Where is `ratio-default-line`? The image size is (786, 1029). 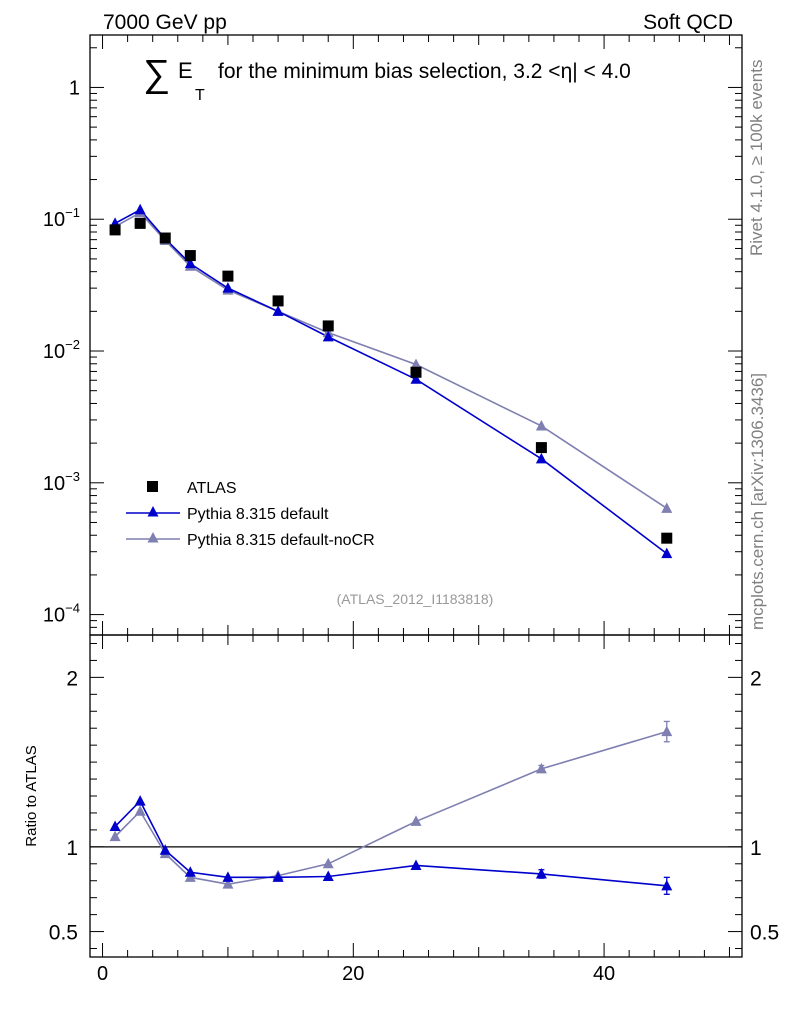 ratio-default-line is located at coordinates (390, 843).